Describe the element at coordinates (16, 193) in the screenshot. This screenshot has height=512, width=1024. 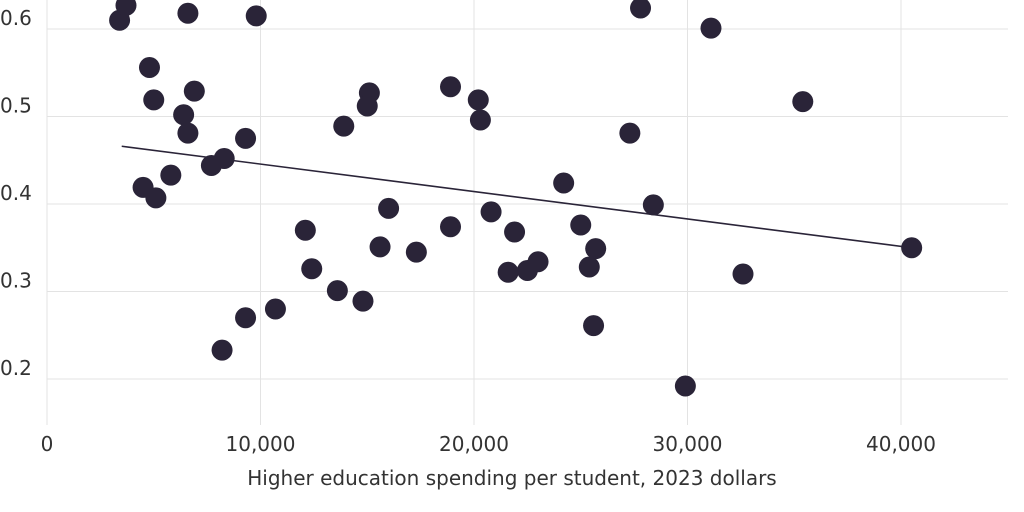
I see `y-tick-label: 0.4` at that location.